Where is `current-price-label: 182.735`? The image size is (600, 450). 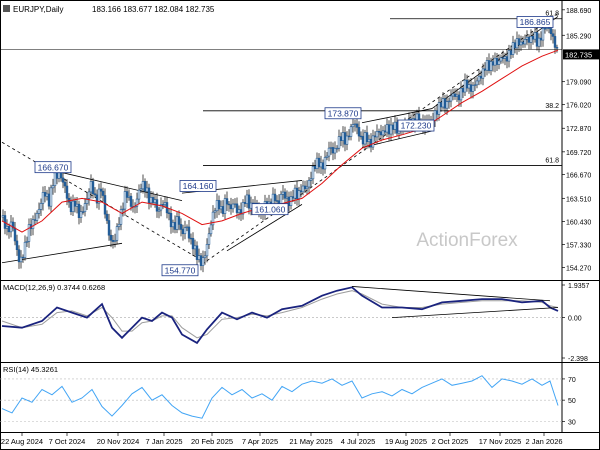 current-price-label: 182.735 is located at coordinates (578, 54).